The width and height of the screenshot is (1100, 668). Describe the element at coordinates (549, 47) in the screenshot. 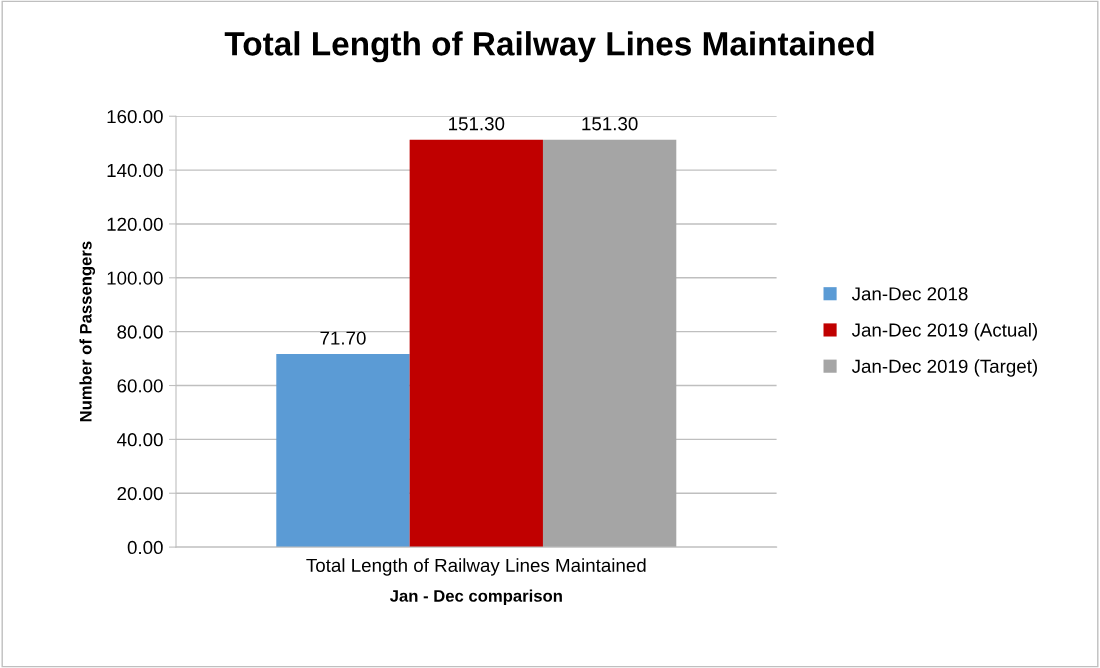

I see `chart-title: Total Length of Railway Lines Maintained` at that location.